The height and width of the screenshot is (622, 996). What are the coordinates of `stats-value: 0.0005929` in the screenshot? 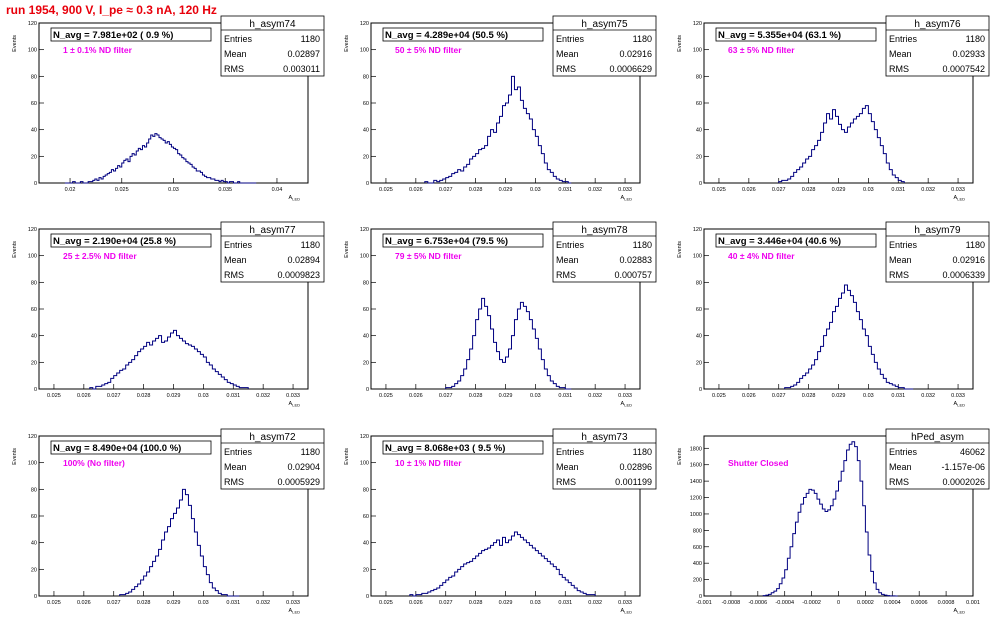 It's located at (298, 482).